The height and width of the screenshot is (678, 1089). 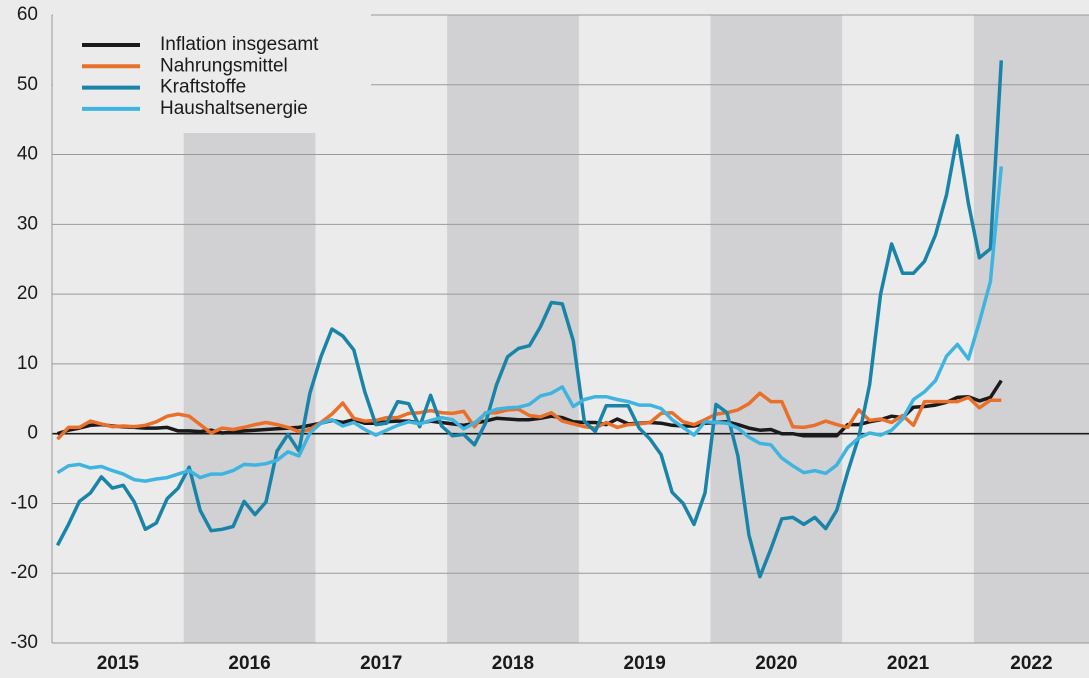 I want to click on x-tick-label: 2022, so click(x=1031, y=663).